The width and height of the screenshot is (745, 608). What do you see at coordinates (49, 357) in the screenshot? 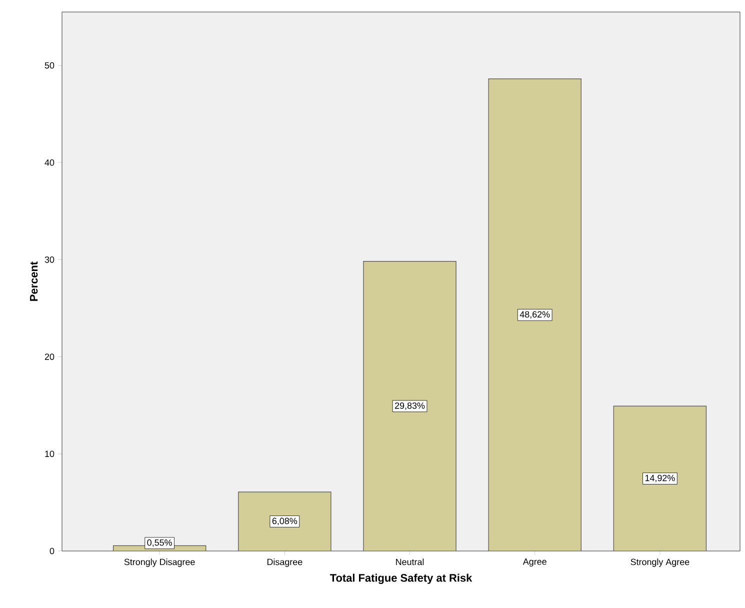
I see `y-tick-label: 20` at bounding box center [49, 357].